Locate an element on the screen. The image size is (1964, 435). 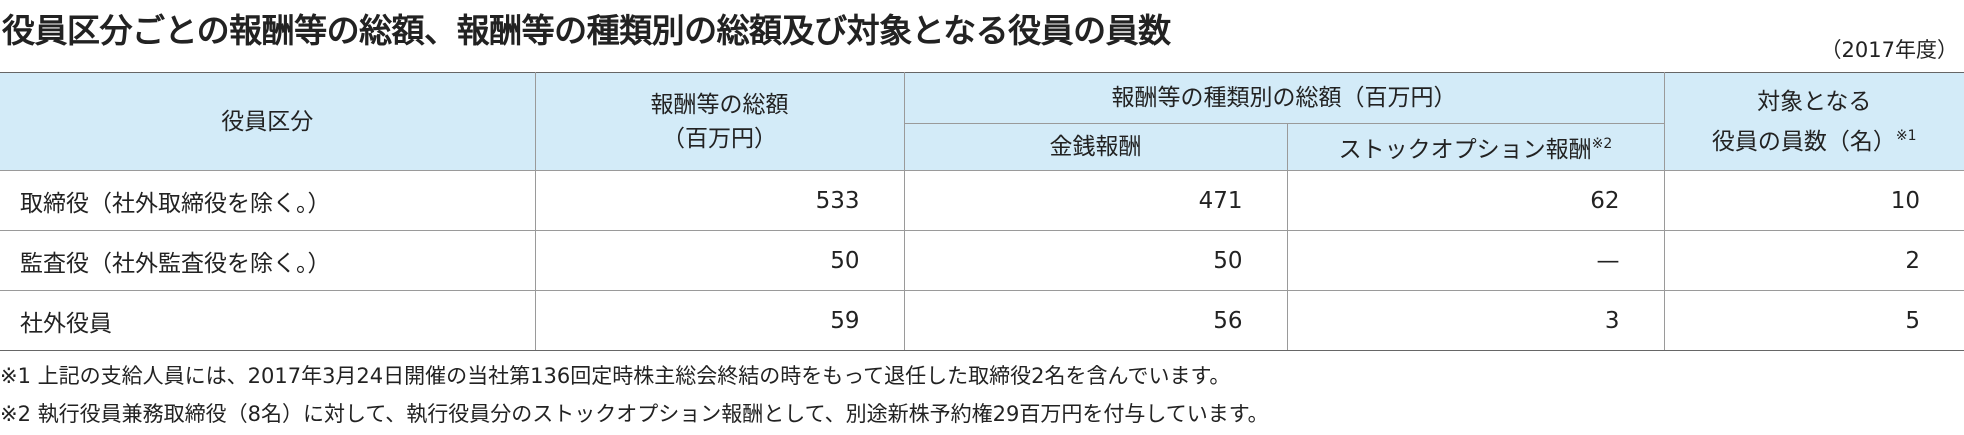
header-cell: 報酬等の種類別の総額（百万円） is located at coordinates (1284, 98).